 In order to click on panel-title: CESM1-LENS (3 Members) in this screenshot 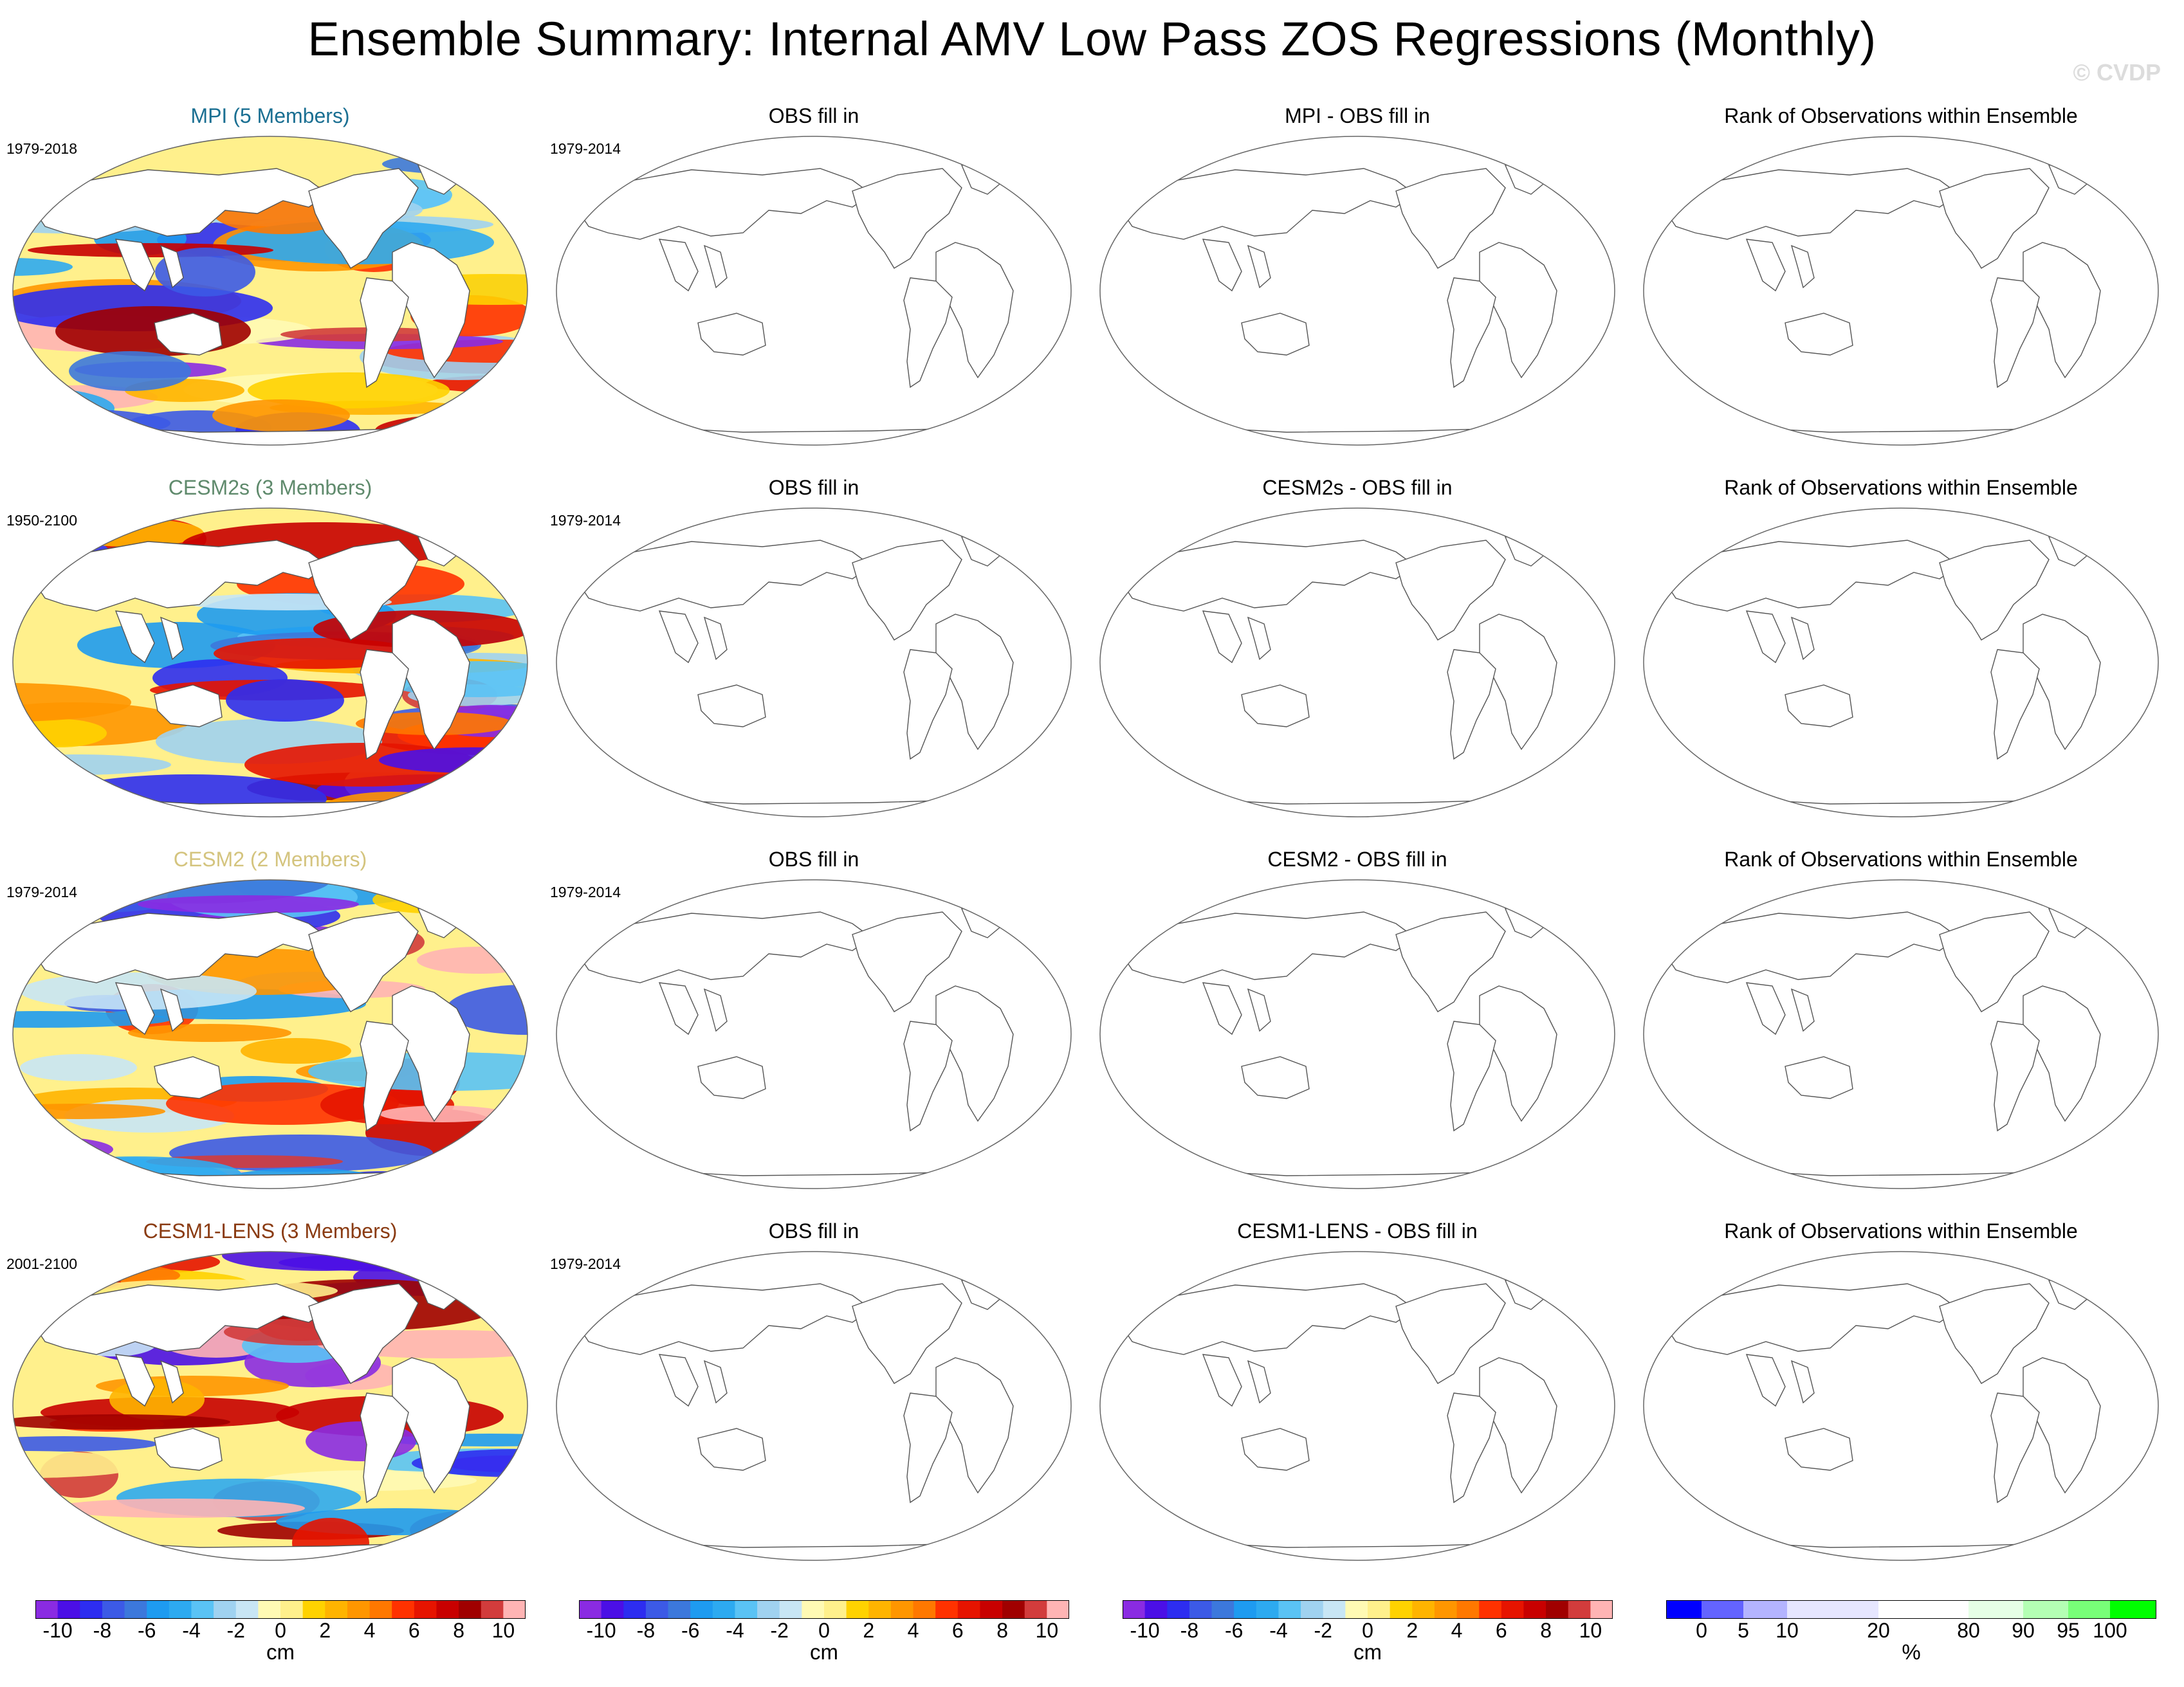, I will do `click(270, 1231)`.